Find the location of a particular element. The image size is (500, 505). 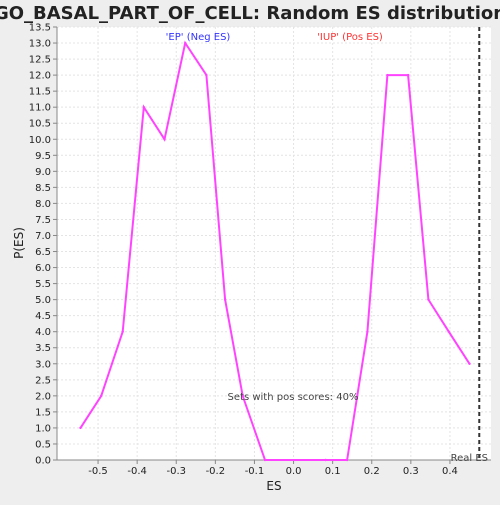

y-tick-label: 2.0 is located at coordinates (43, 396).